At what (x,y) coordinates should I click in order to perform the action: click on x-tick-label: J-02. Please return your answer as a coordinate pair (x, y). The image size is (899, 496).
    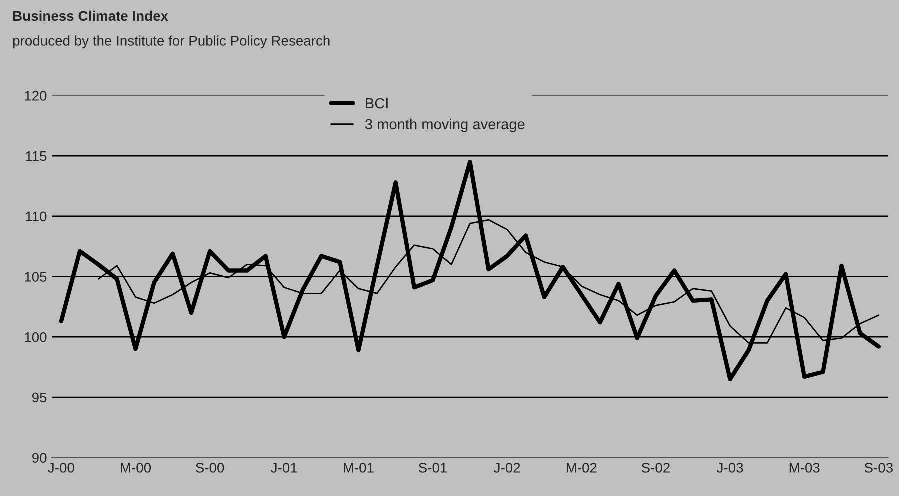
    Looking at the image, I should click on (507, 468).